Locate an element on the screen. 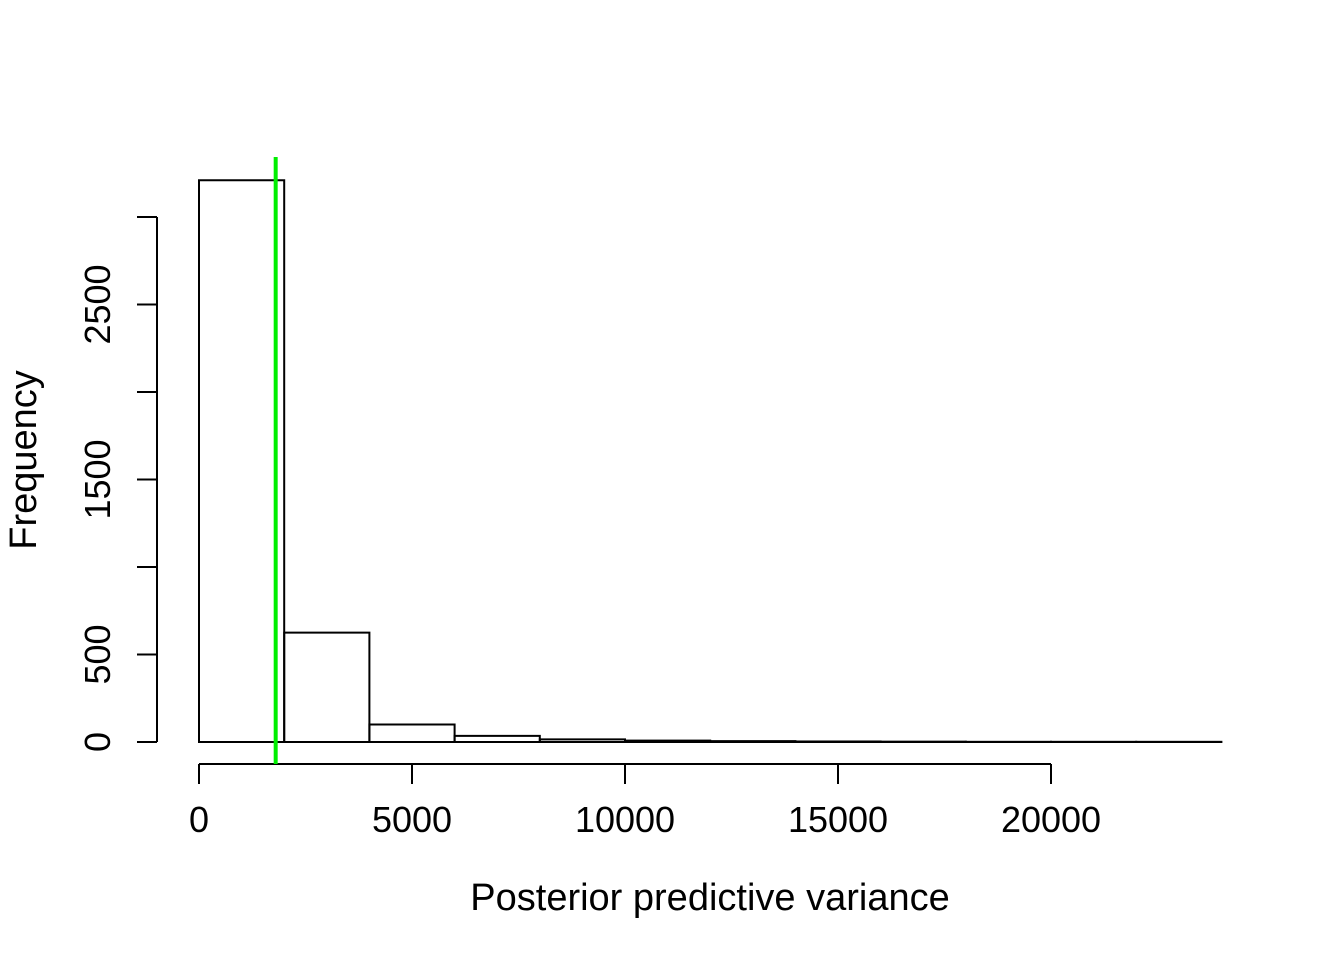 The height and width of the screenshot is (960, 1344). x-tick-label: 10000 is located at coordinates (625, 819).